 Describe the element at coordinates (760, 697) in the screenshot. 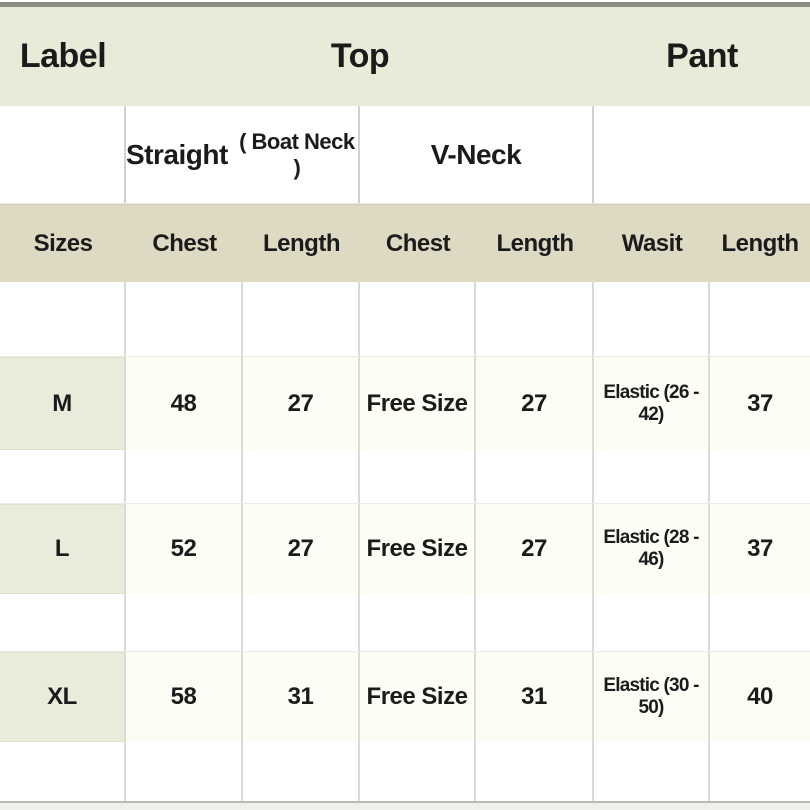

I see `cell-length-pant: 40` at that location.